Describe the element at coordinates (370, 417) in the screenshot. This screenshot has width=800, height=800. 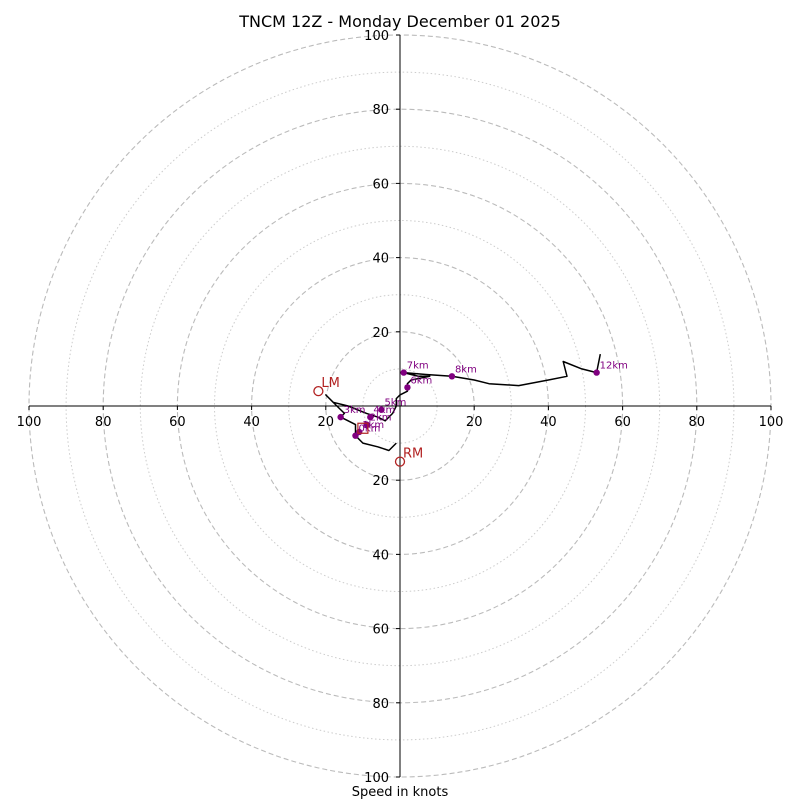
I see `height-marker-4km` at that location.